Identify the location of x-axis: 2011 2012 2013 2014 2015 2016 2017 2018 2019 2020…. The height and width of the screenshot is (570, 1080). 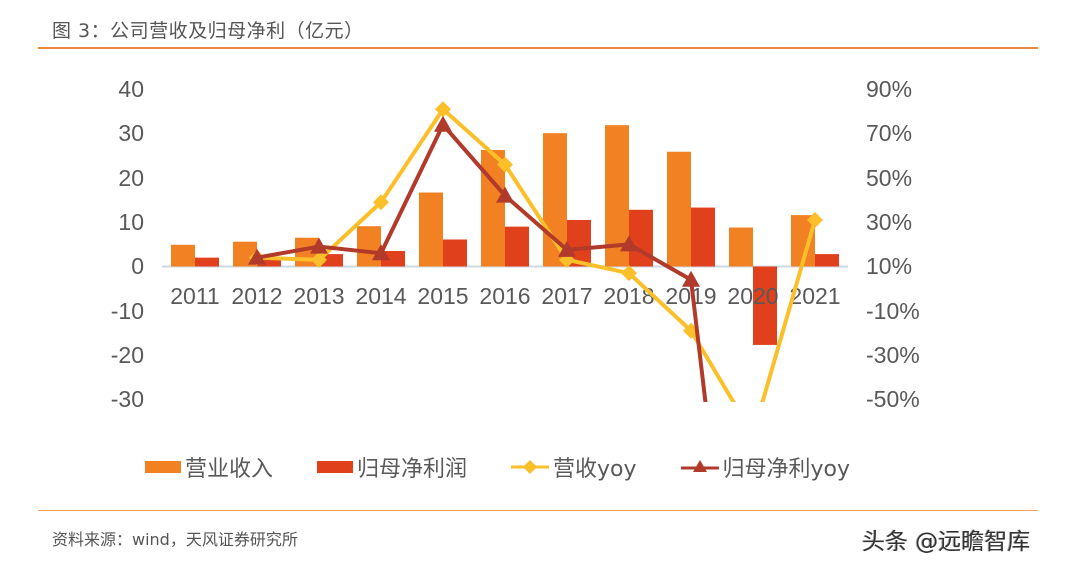
(505, 296).